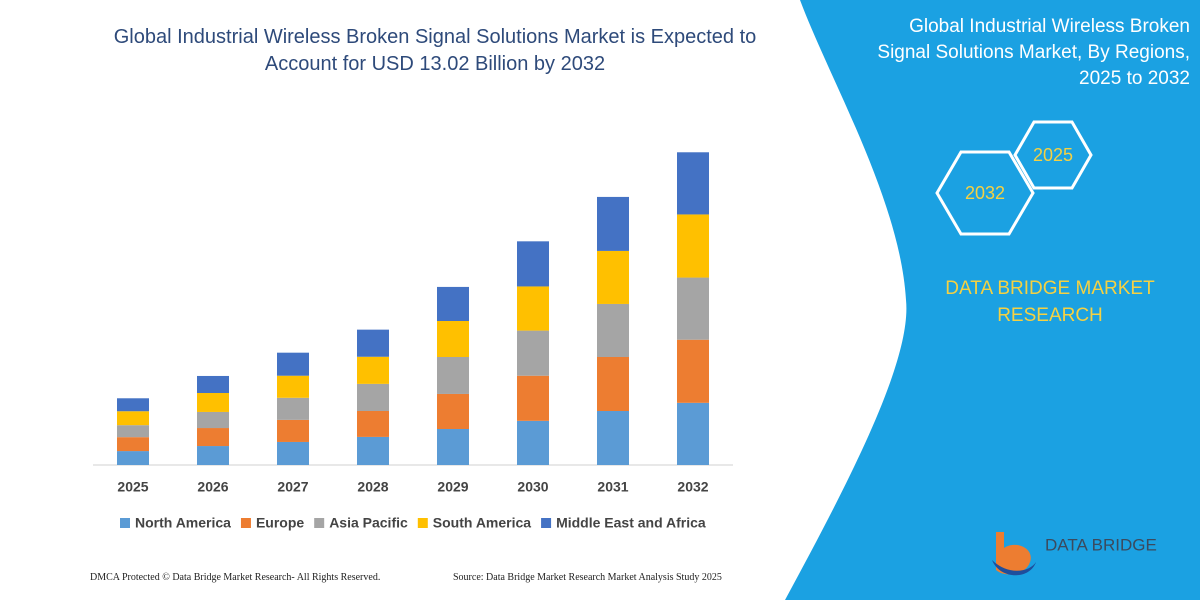 The image size is (1200, 600). I want to click on logo-text: DATA BRIDGE, so click(1101, 544).